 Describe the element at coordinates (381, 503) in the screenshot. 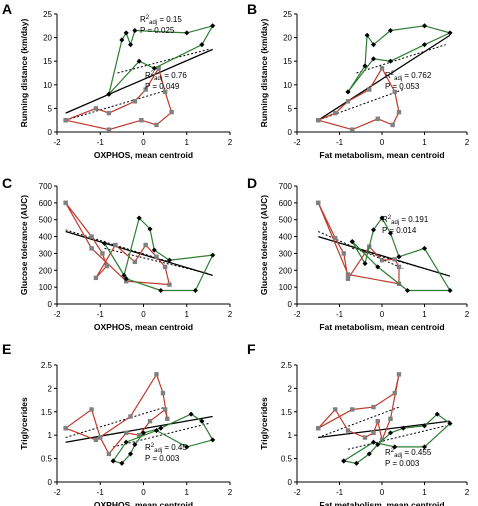

I see `x-axis-label: Fat metabolism, mean centroid` at that location.